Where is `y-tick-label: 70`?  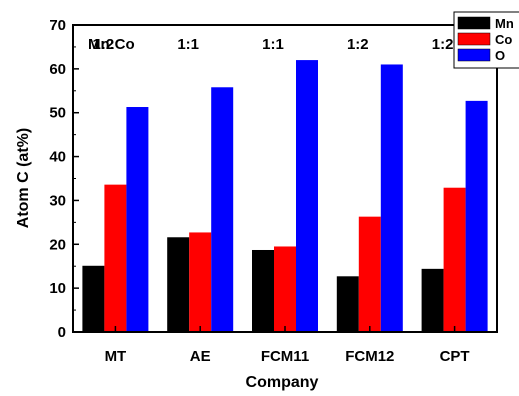 y-tick-label: 70 is located at coordinates (57, 25).